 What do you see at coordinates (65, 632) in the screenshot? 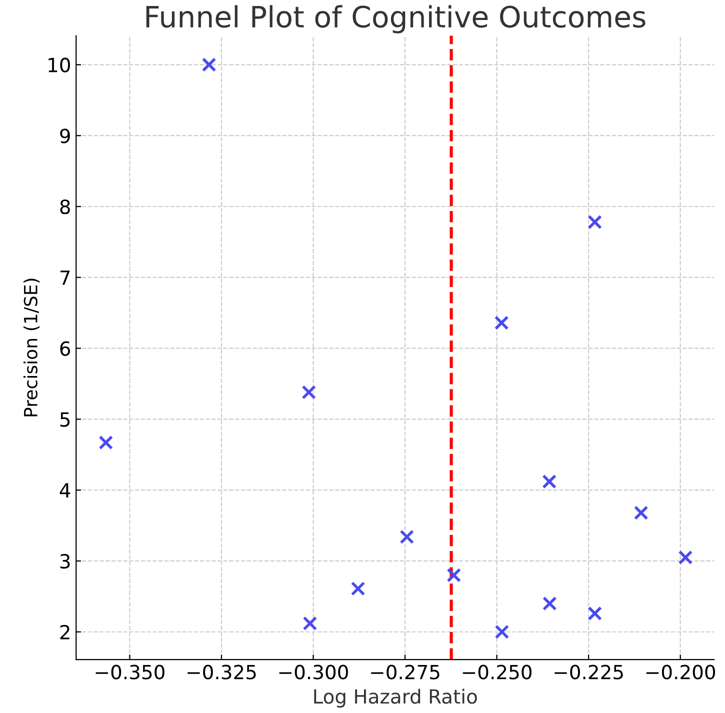
I see `y-tick-label: 2` at bounding box center [65, 632].